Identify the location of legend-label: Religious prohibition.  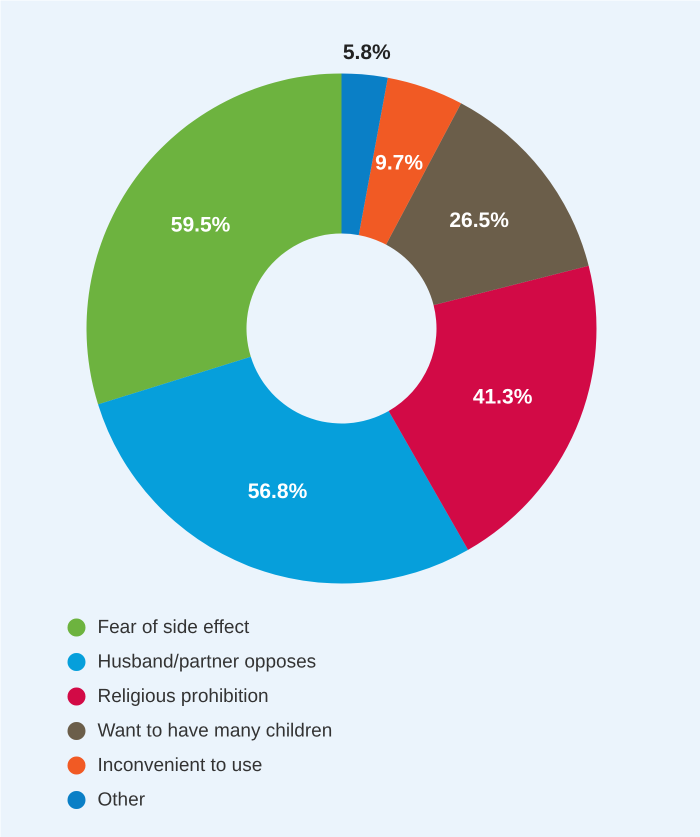
(183, 696).